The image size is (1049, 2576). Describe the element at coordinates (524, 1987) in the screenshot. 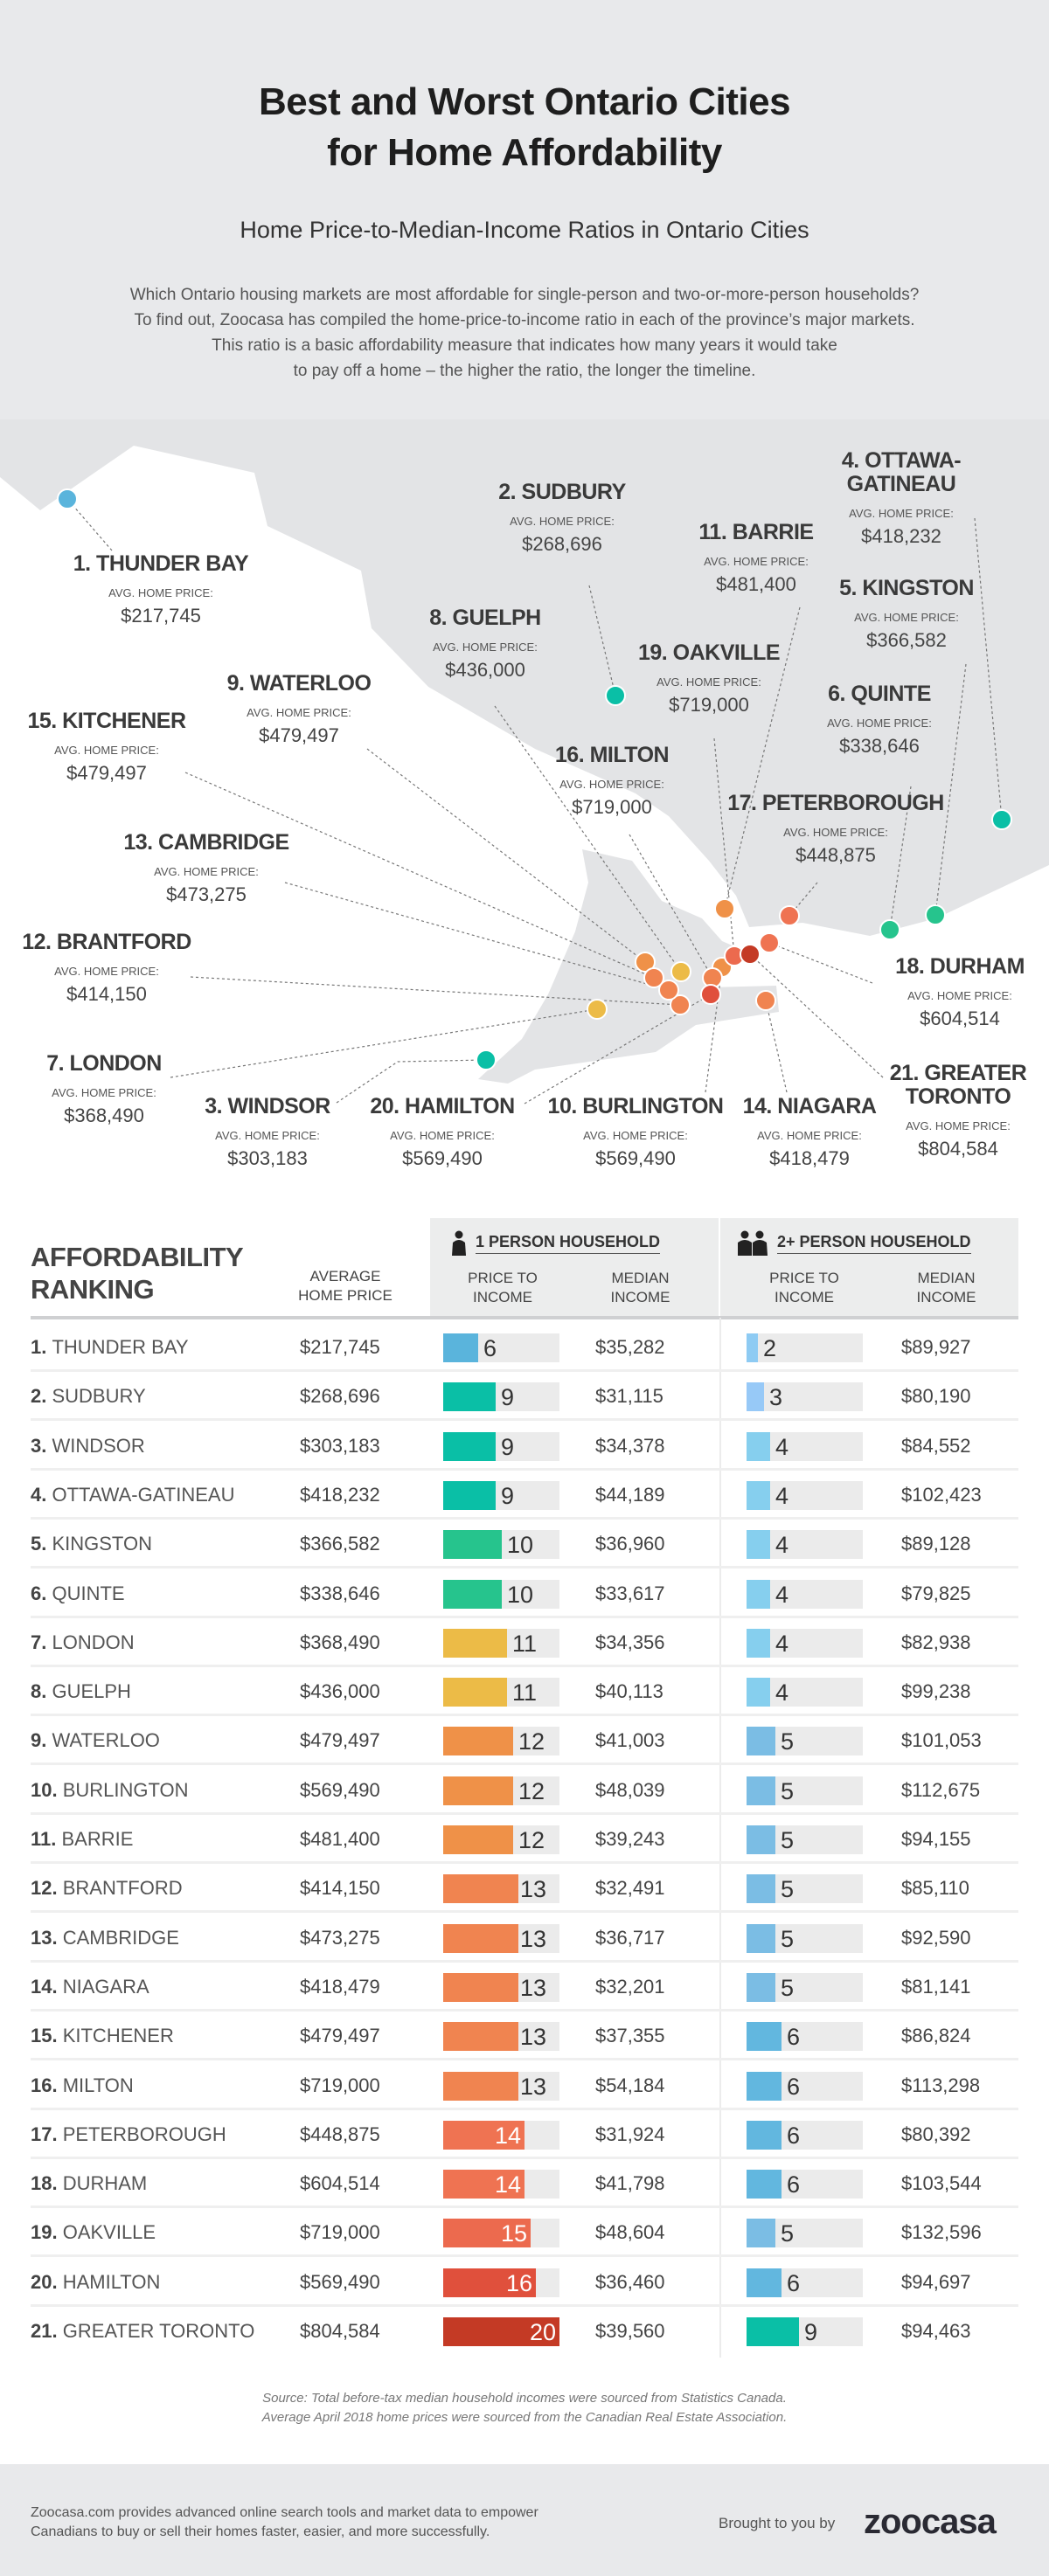

I see `table-row: 14. NIAGARA $418,479 13 $32,201 5 $81,141` at that location.